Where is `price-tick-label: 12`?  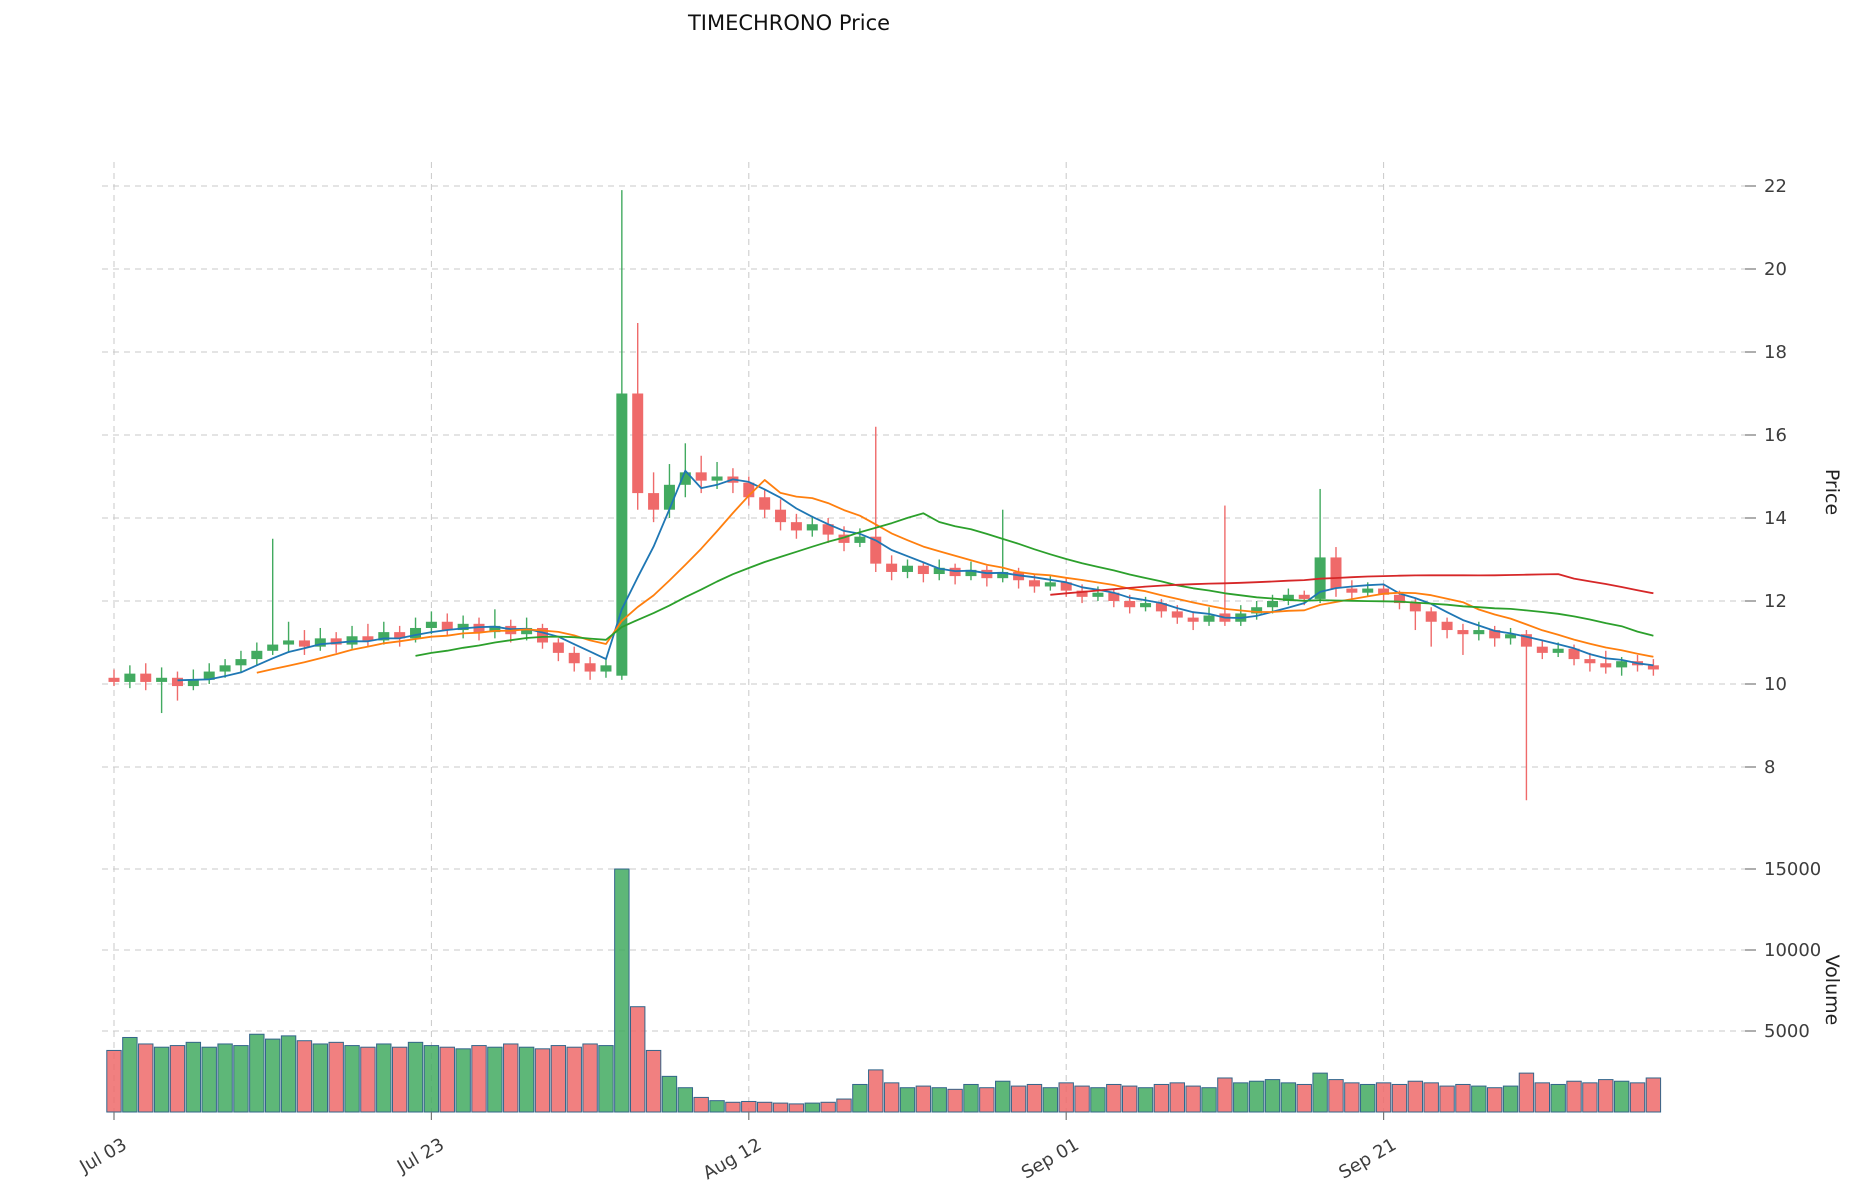 price-tick-label: 12 is located at coordinates (1775, 601).